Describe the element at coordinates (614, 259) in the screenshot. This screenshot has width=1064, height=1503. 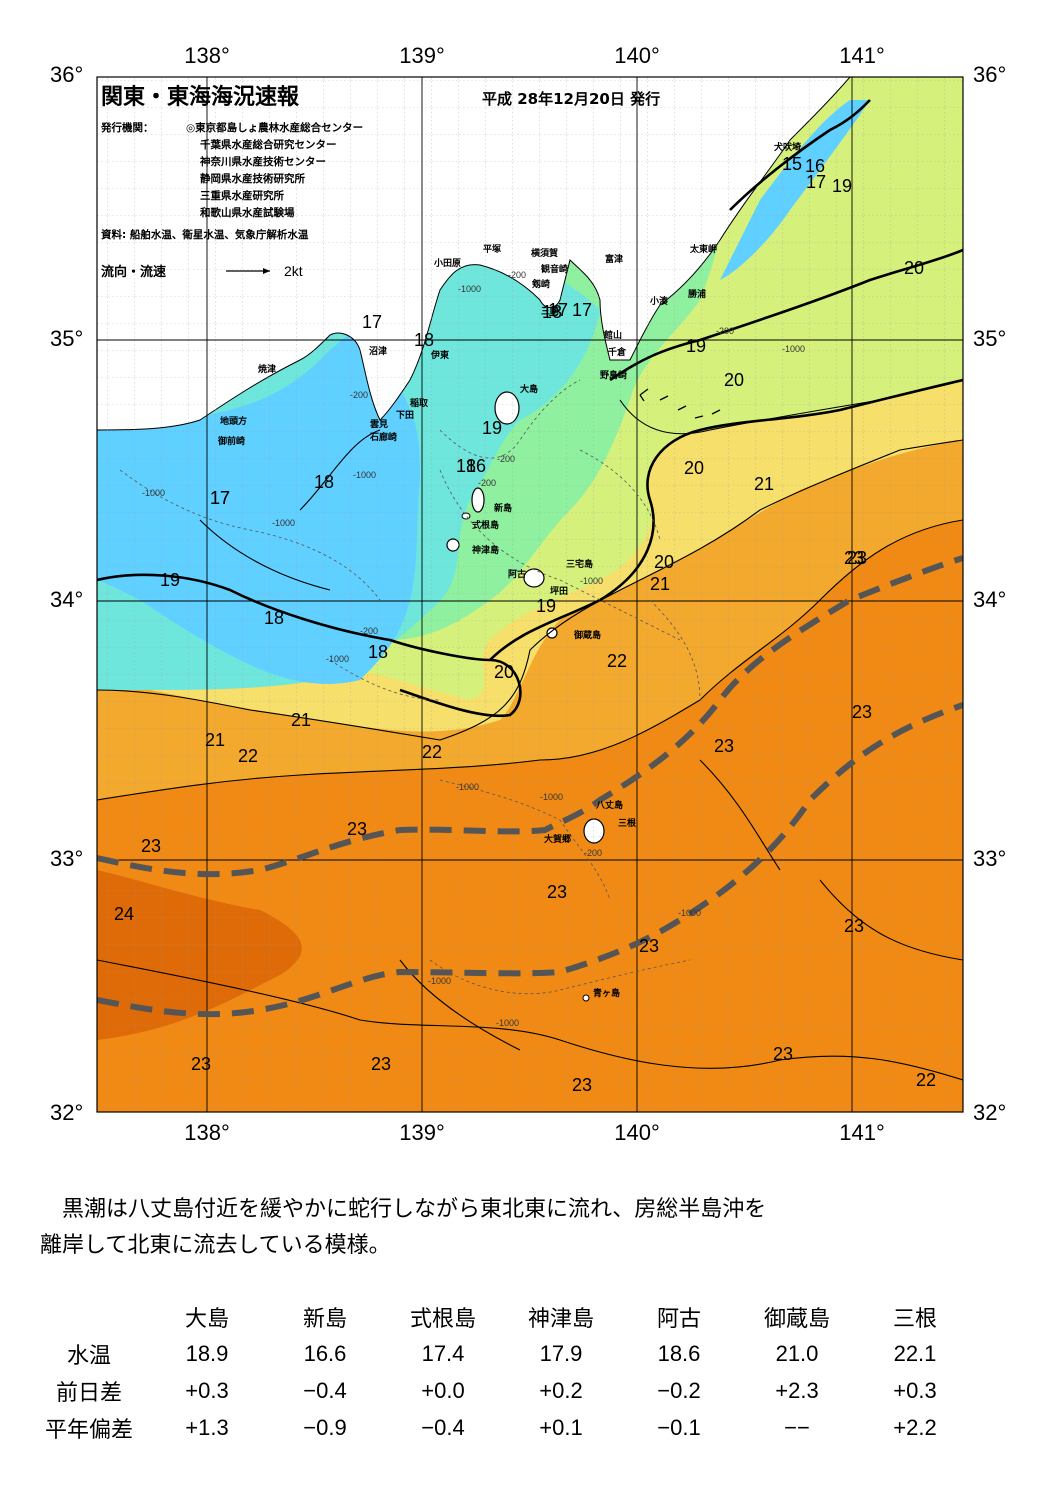
I see `place-name: 富津` at that location.